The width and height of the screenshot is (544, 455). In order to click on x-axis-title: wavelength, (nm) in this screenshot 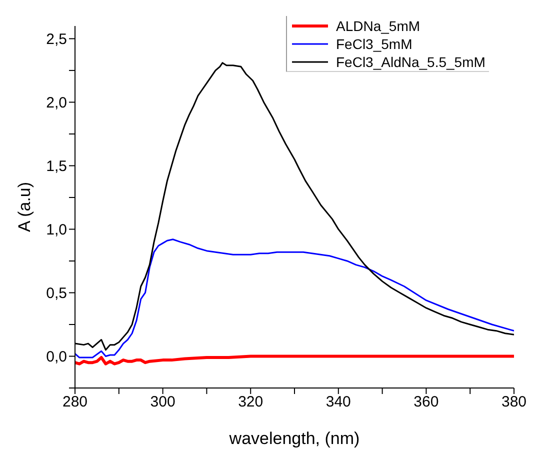, I will do `click(294, 438)`.